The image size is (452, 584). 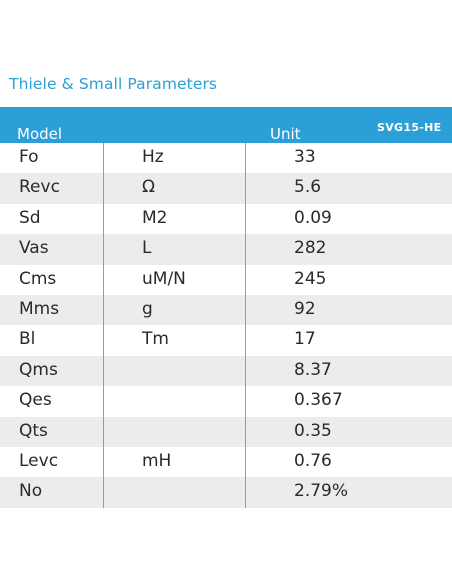 I want to click on parameter-value: 0.09, so click(x=313, y=217).